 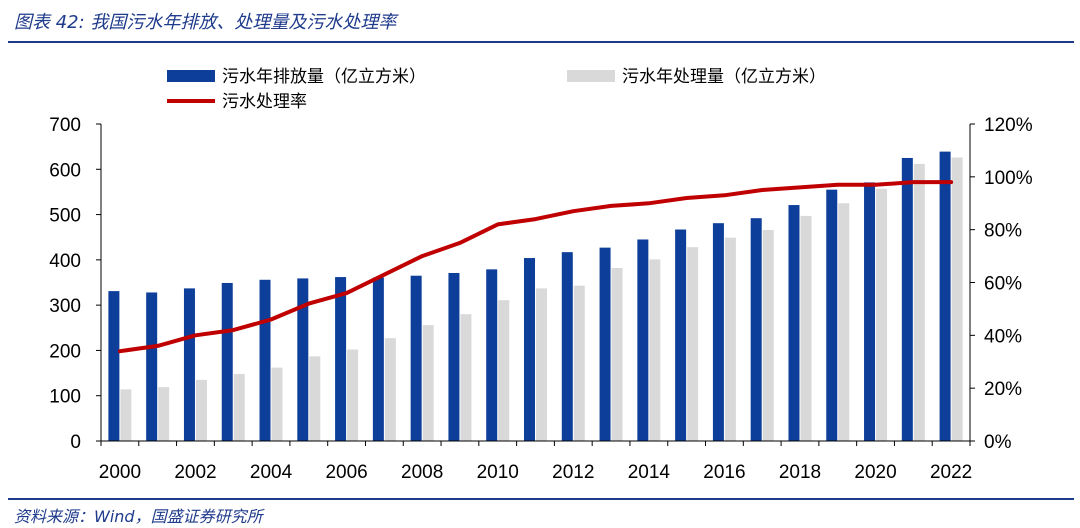 What do you see at coordinates (800, 472) in the screenshot?
I see `x-tick-label: 2018` at bounding box center [800, 472].